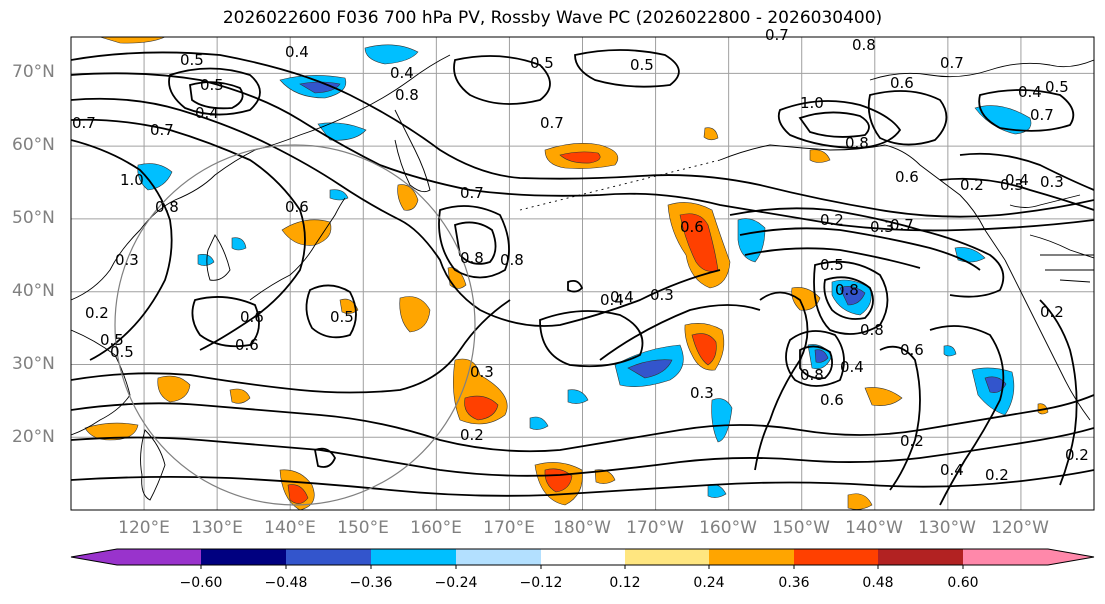  I want to click on contour-label: 0.3, so click(482, 372).